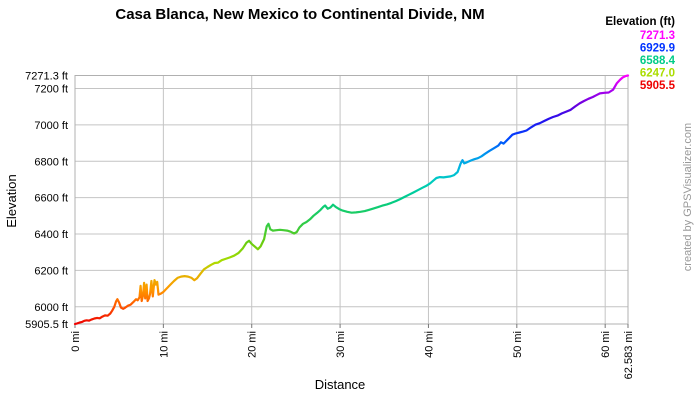 The image size is (700, 400). I want to click on legend-entry: 7271.3, so click(657, 36).